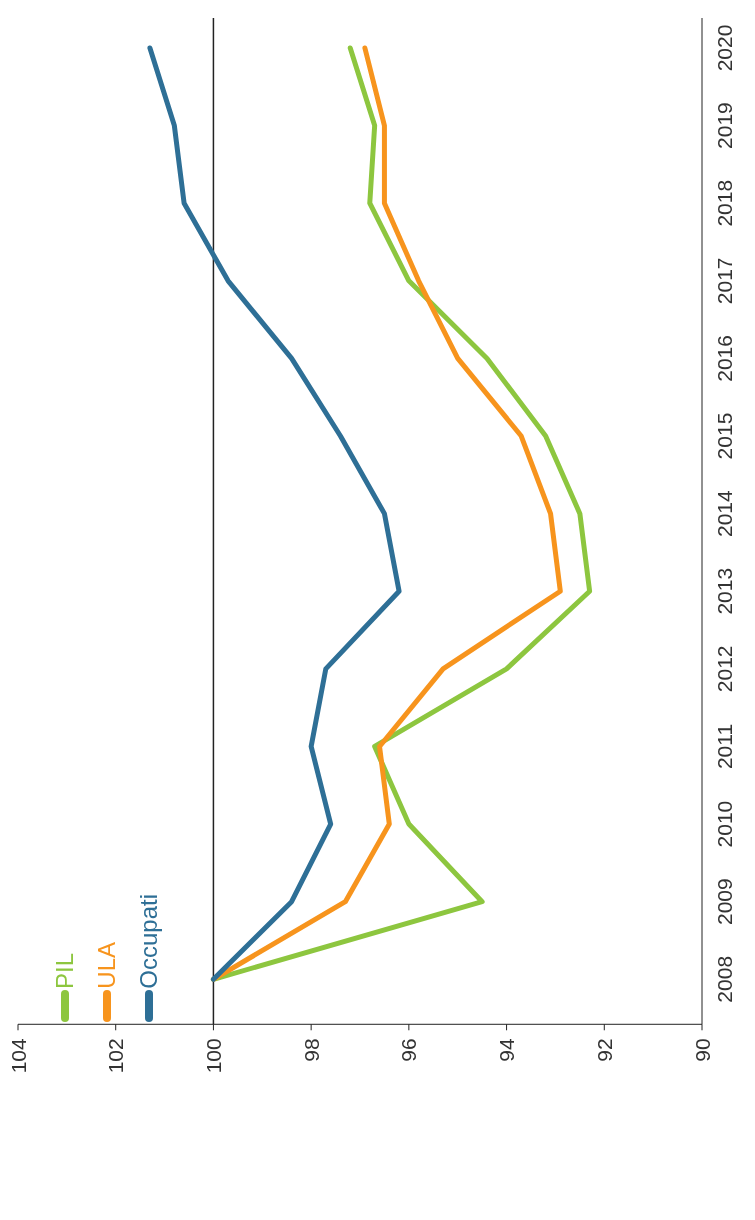  Describe the element at coordinates (724, 513) in the screenshot. I see `y-tick-label: 2014` at that location.